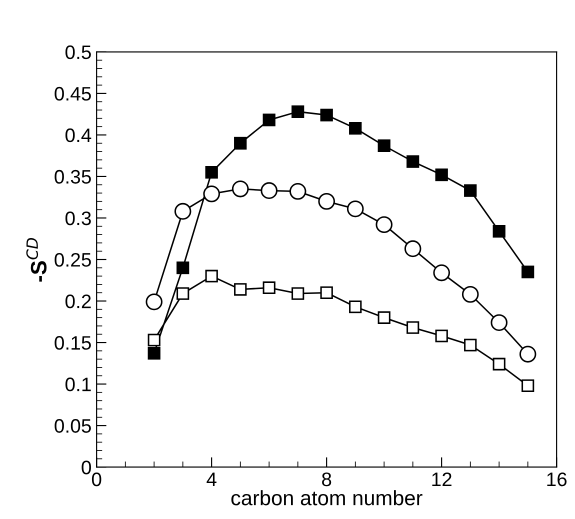 This screenshot has width=575, height=519. What do you see at coordinates (557, 479) in the screenshot?
I see `x-tick-label: 16` at bounding box center [557, 479].